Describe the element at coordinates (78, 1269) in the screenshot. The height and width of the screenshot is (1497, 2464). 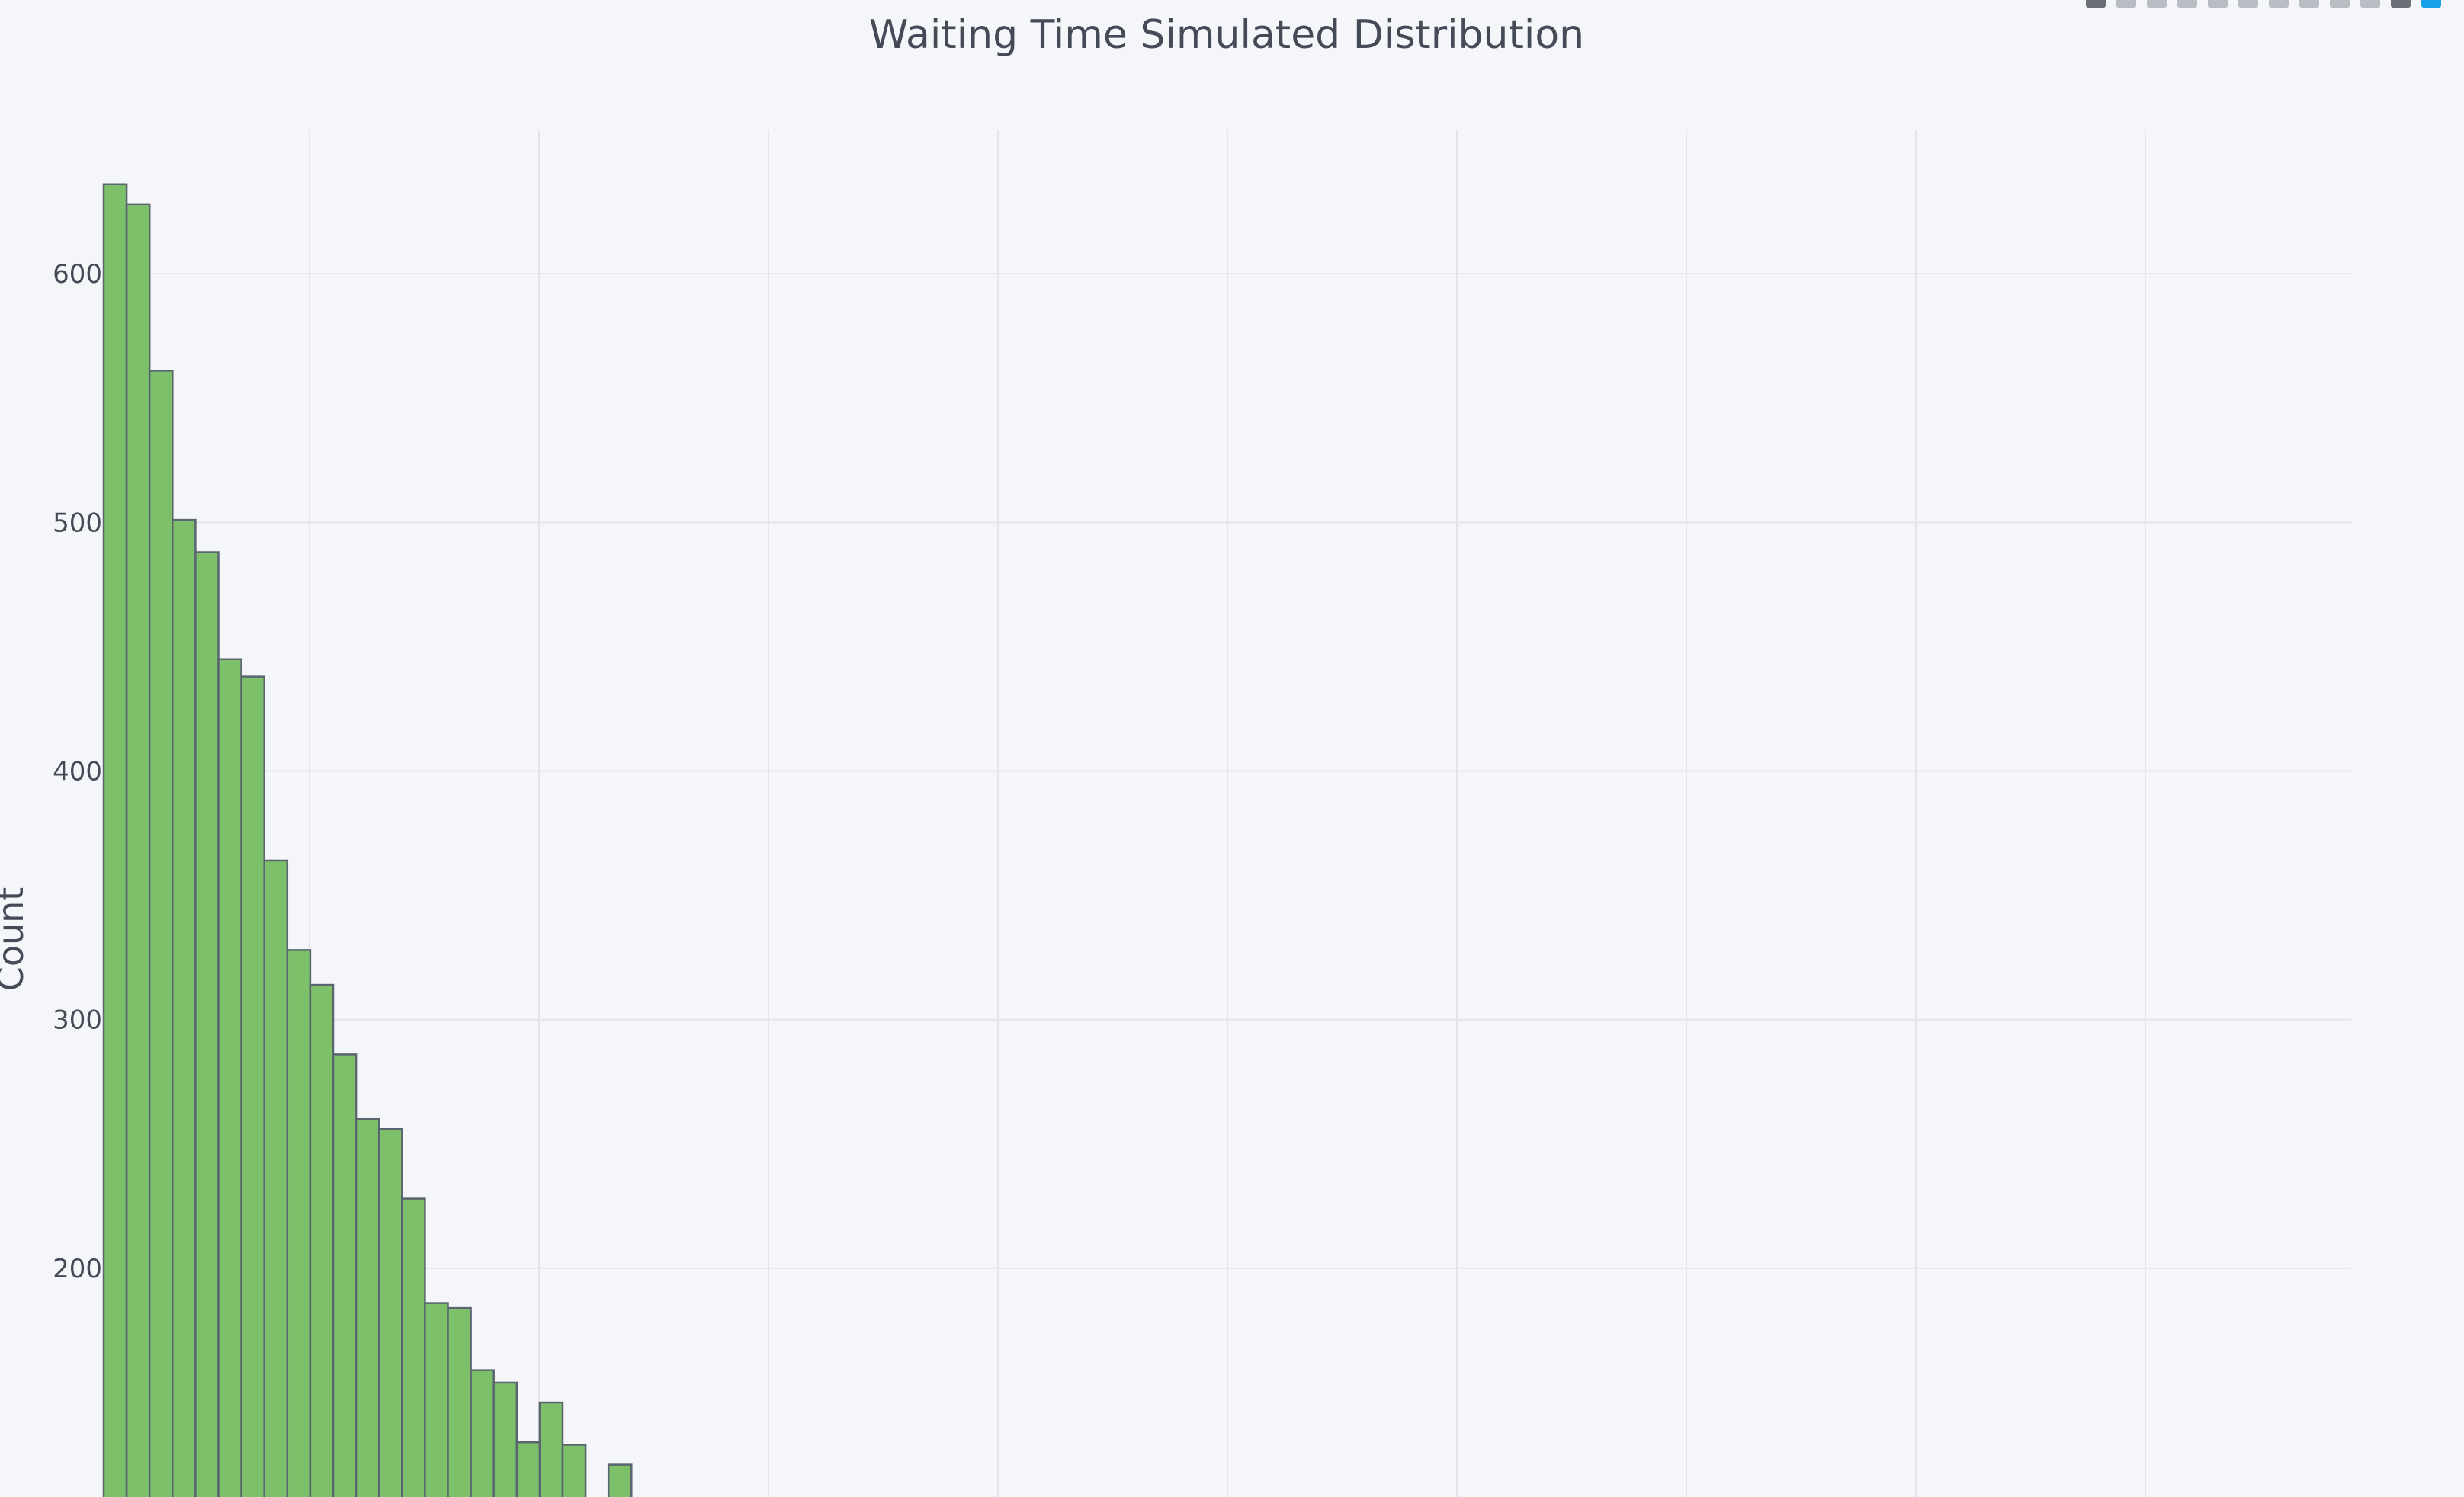
I see `y-tick-label: 200` at that location.